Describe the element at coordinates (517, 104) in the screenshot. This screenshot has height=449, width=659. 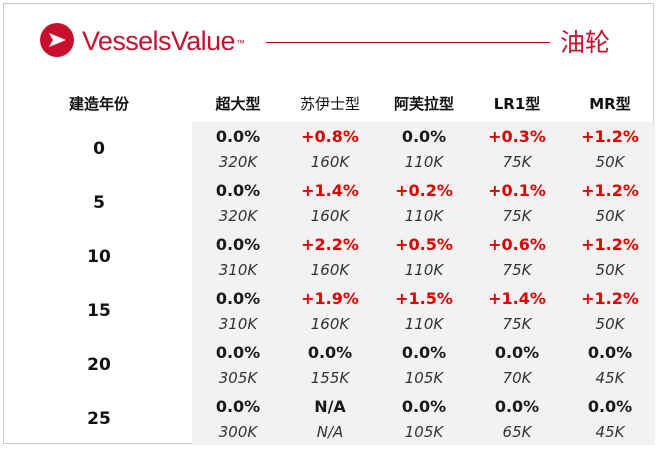
I see `column-header: LR1型` at that location.